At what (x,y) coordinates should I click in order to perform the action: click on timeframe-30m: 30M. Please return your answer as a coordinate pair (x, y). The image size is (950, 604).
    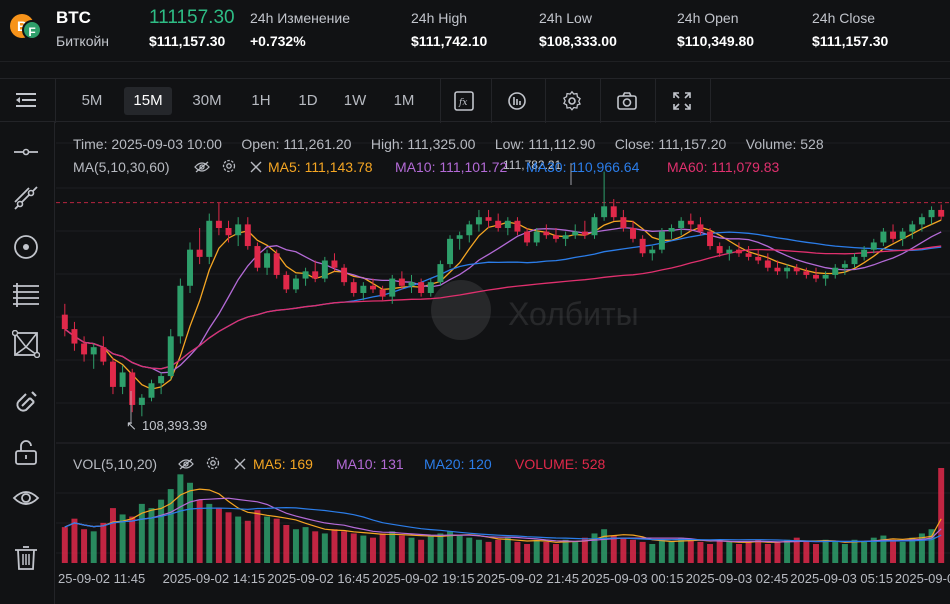
    Looking at the image, I should click on (207, 100).